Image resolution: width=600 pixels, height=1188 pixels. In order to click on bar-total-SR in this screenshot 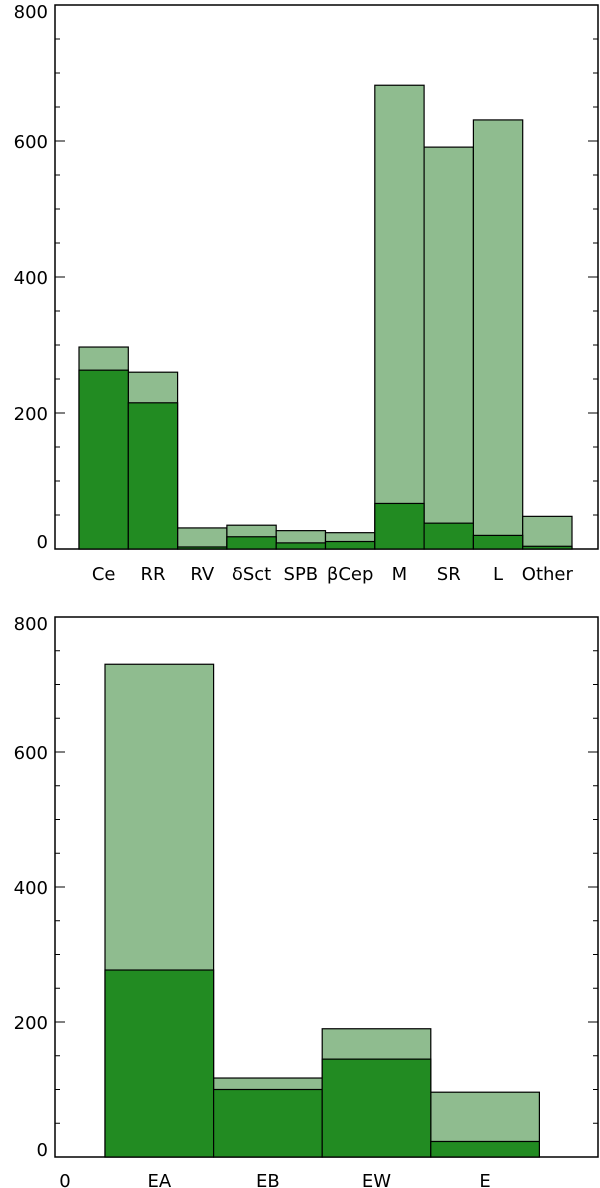, I will do `click(449, 348)`.